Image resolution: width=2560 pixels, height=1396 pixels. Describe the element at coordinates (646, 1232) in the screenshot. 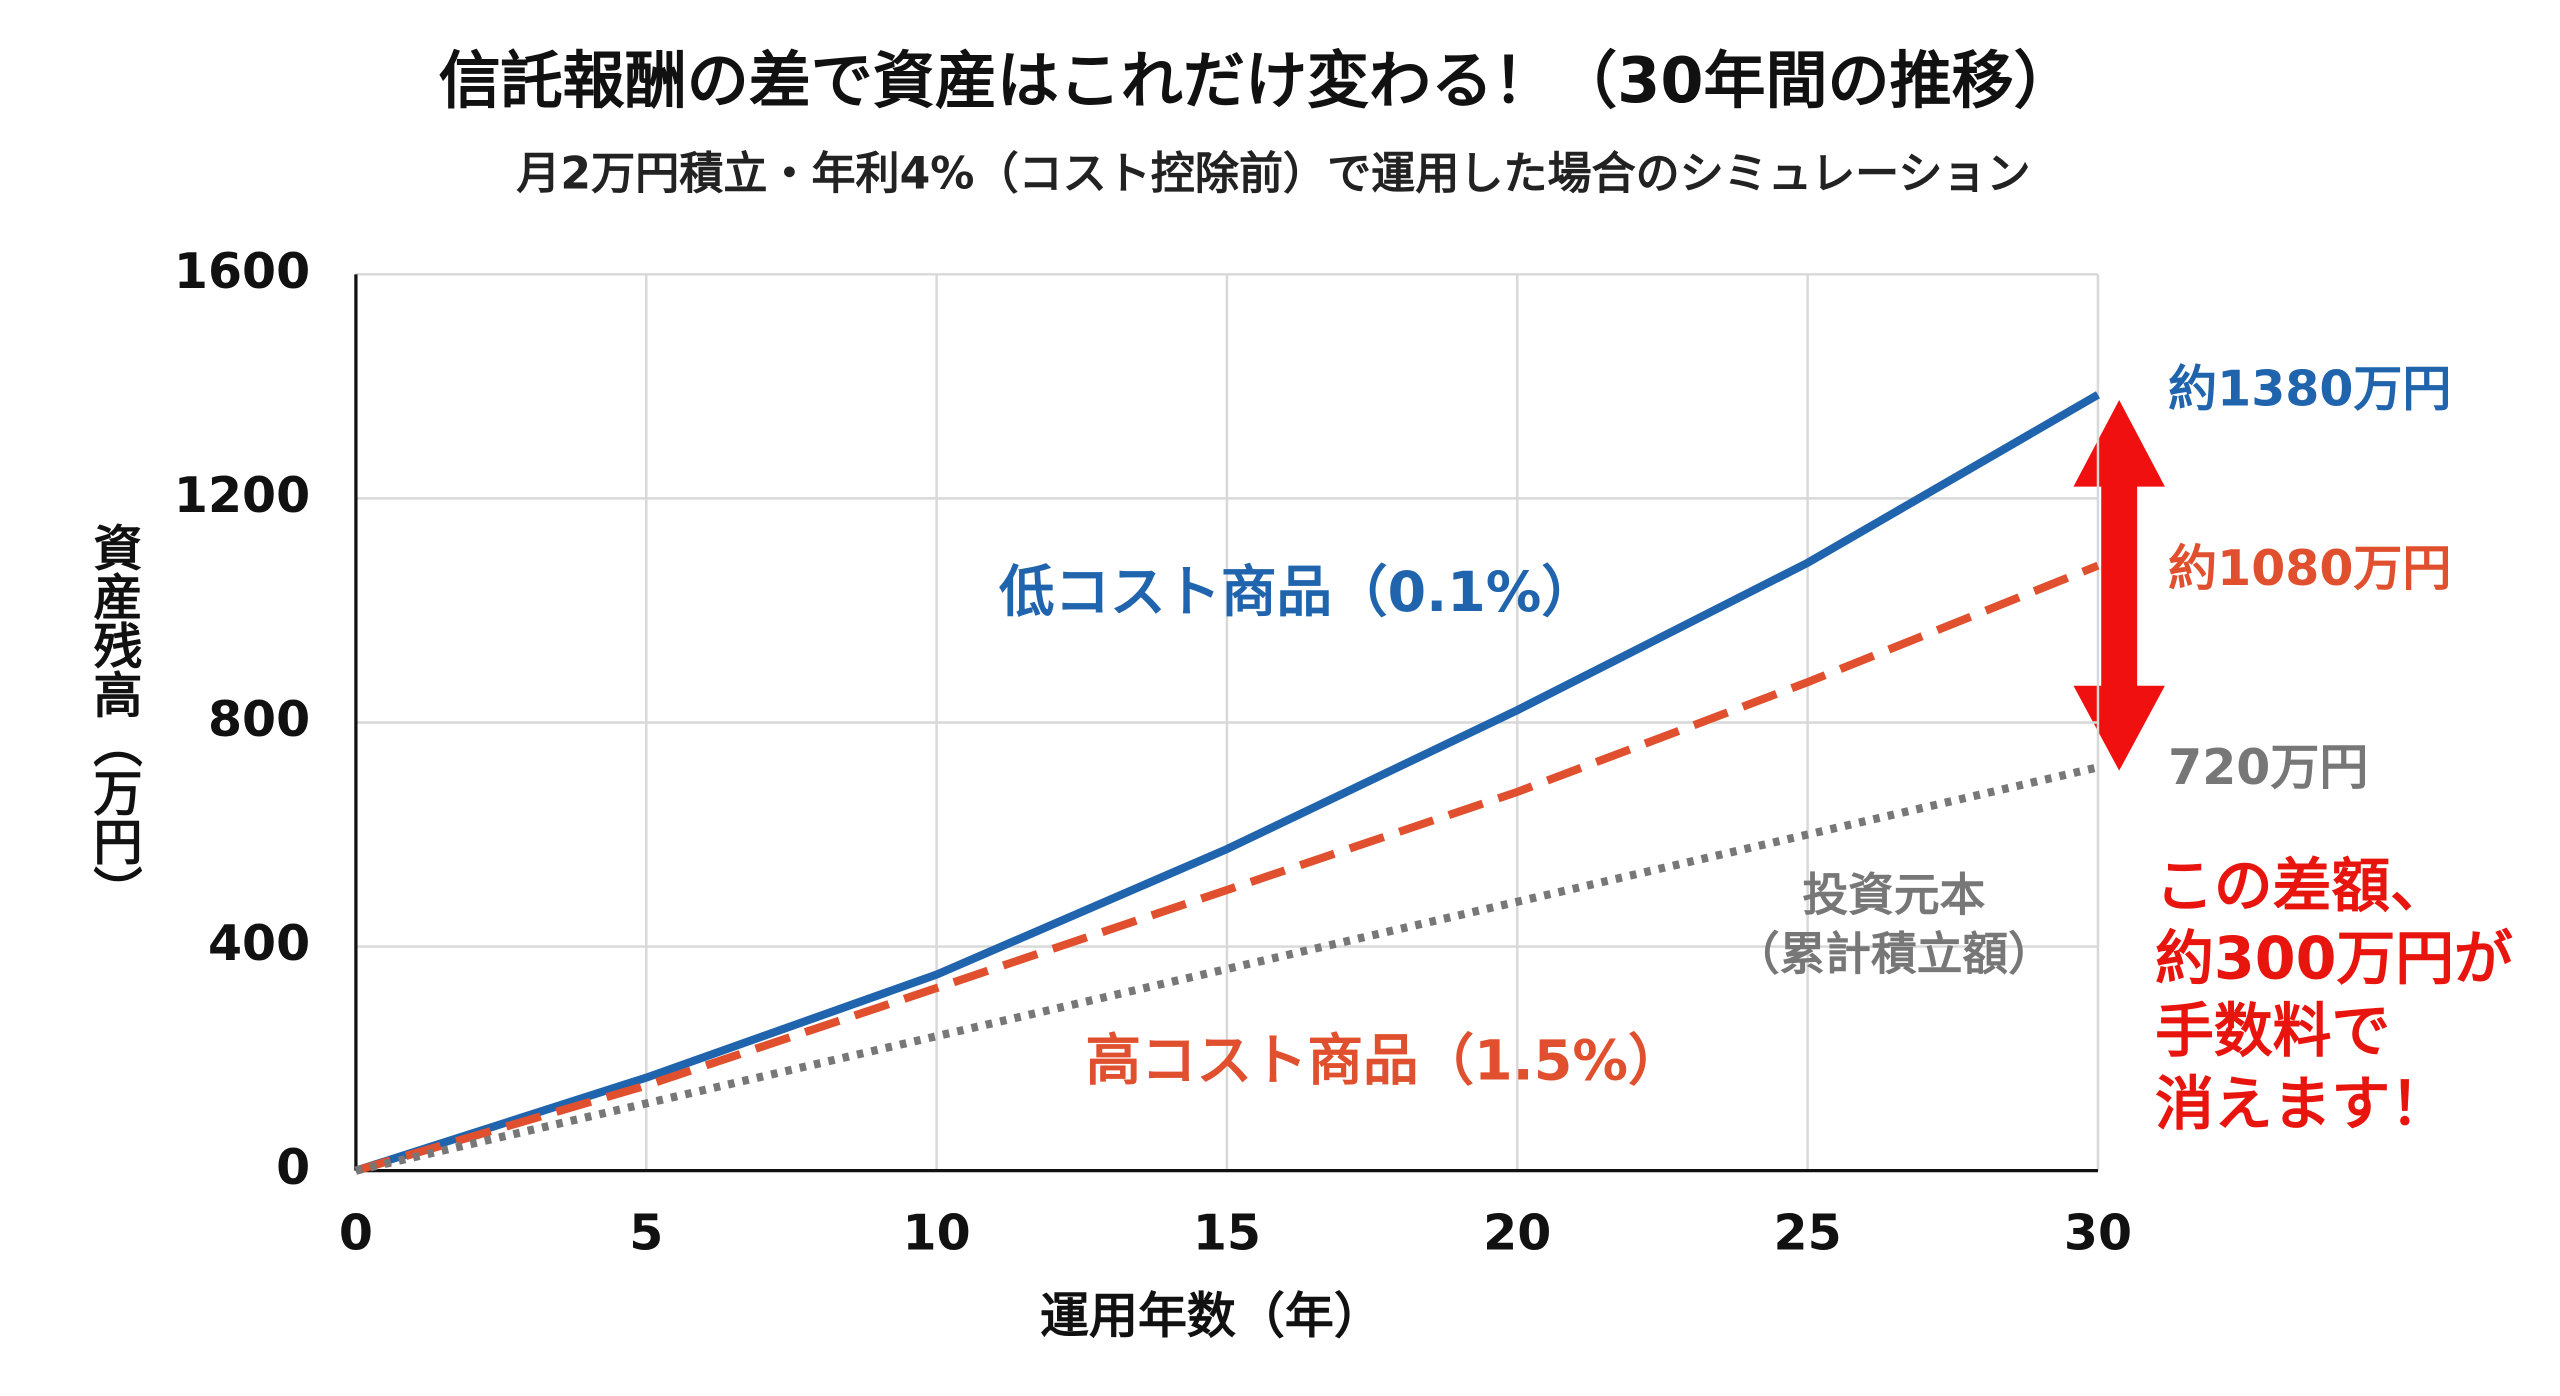

I see `x-tick-label: 5` at that location.